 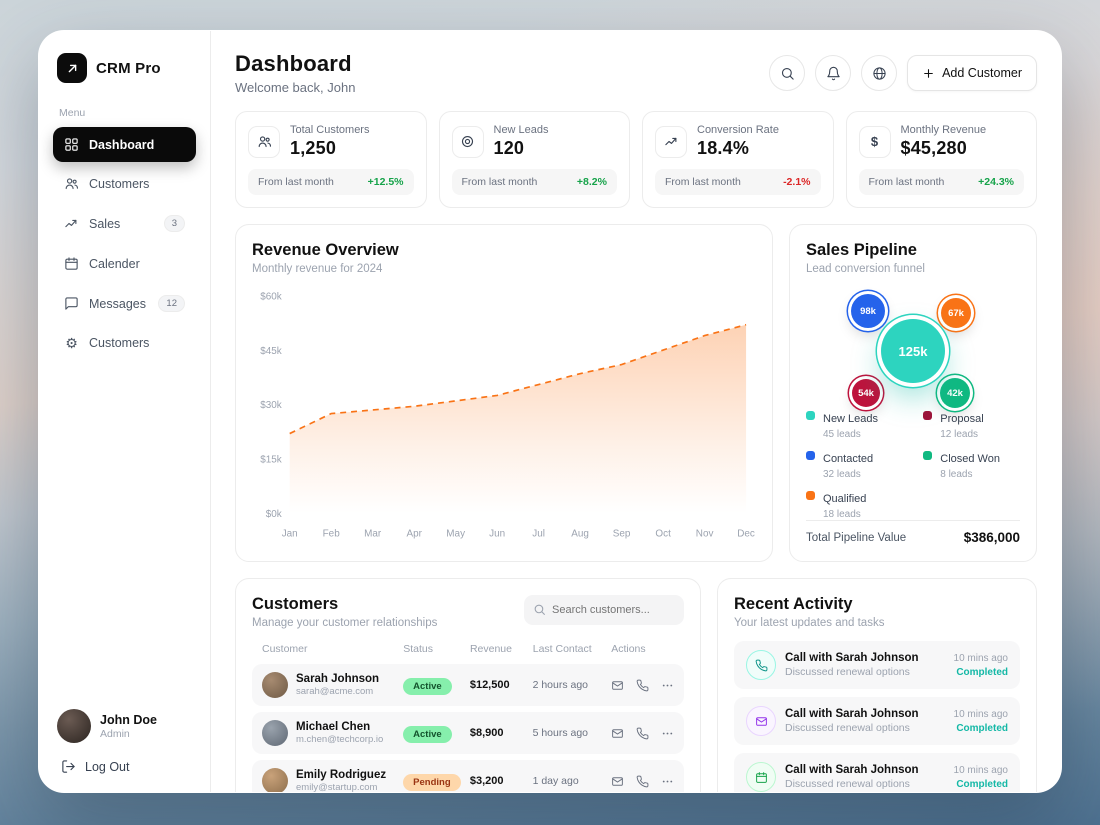 I want to click on sidebar-item-customers: Customers, so click(x=124, y=183).